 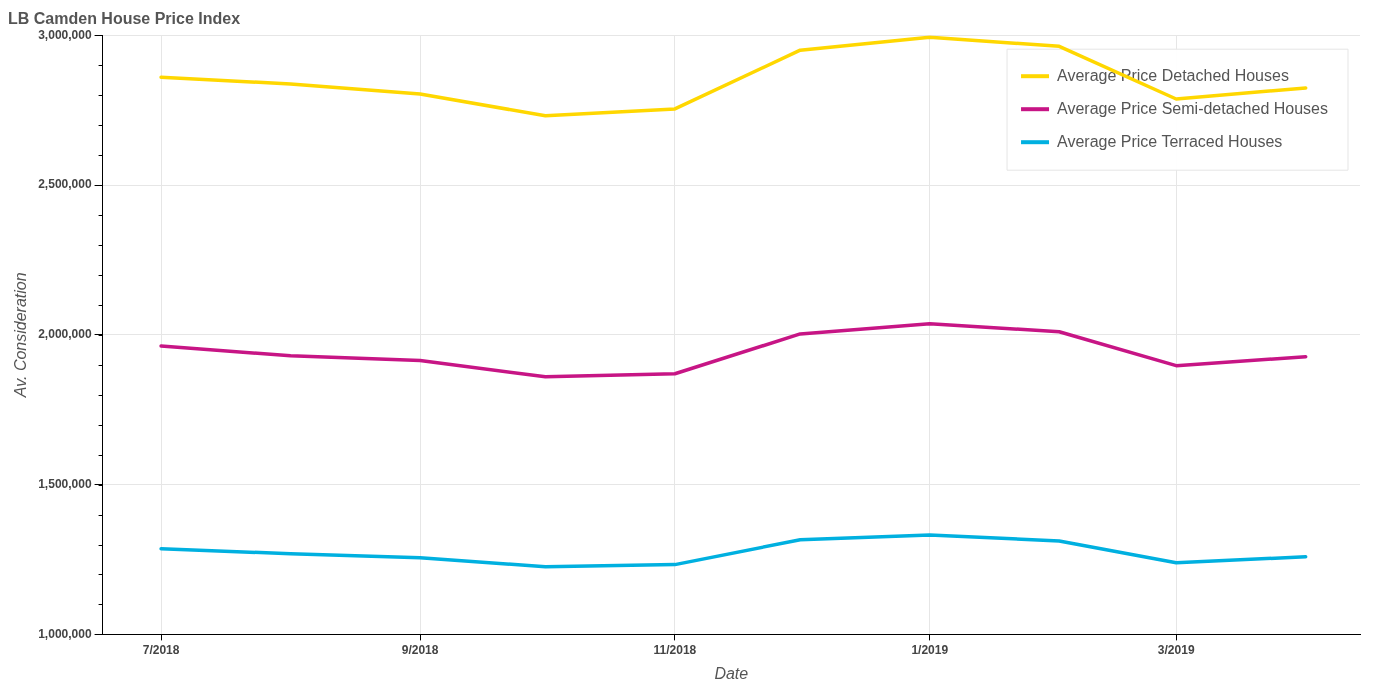 I want to click on y-tick-label: 2,500,000, so click(x=65, y=184).